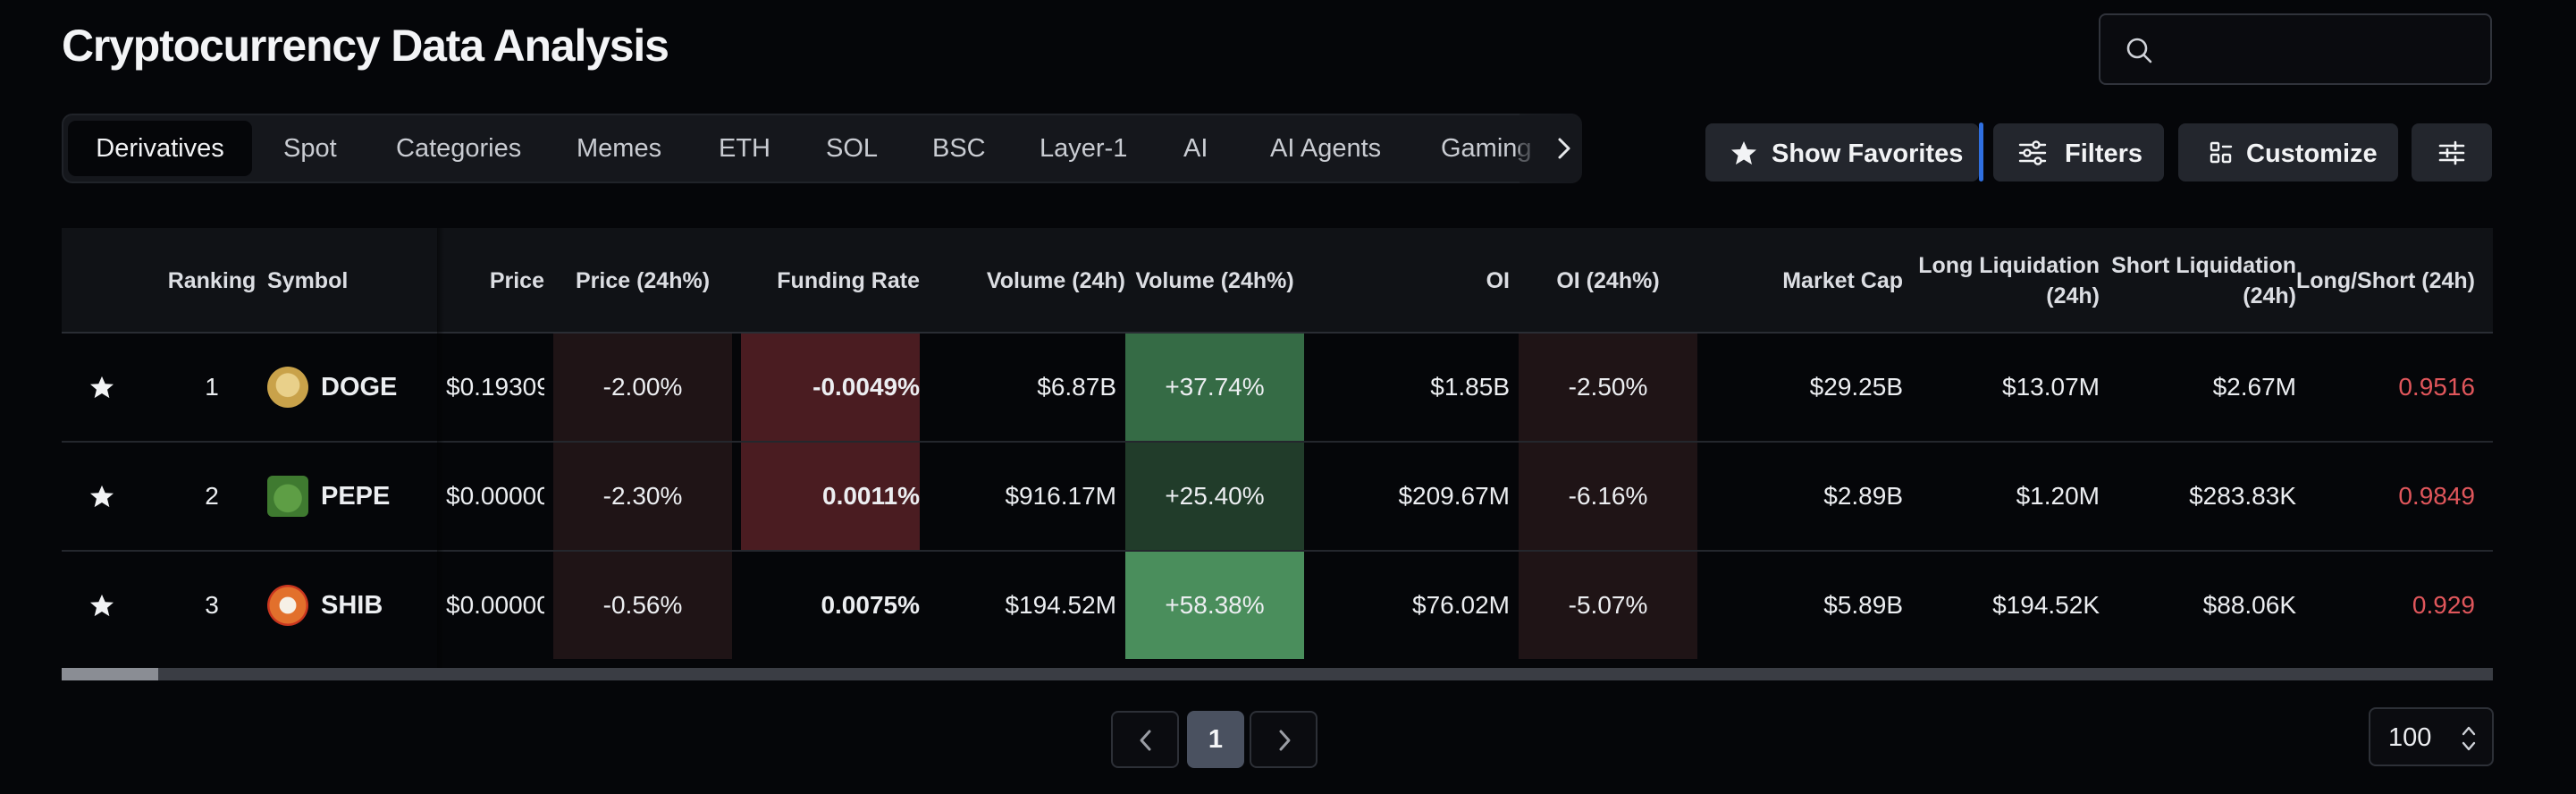  Describe the element at coordinates (2204, 265) in the screenshot. I see `short-liquidation-label: Short Liquidation` at that location.